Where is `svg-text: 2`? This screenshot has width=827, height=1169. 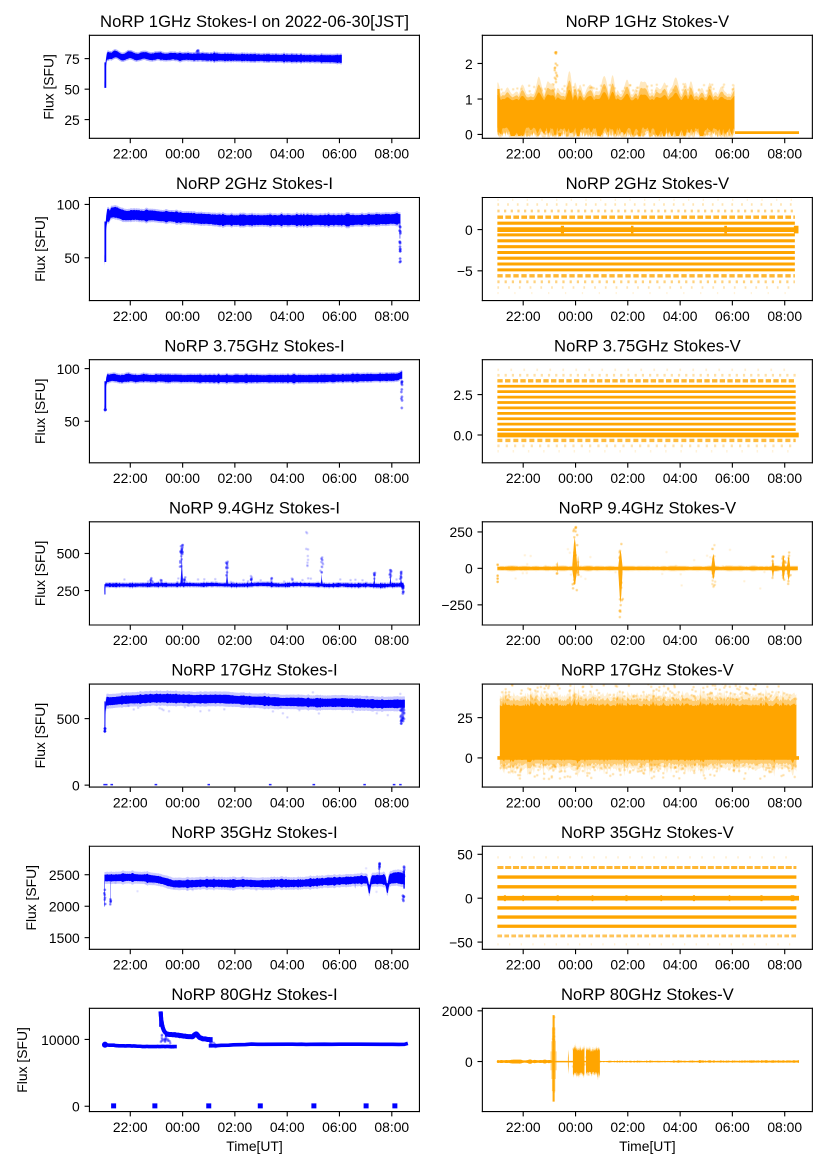 svg-text: 2 is located at coordinates (469, 64).